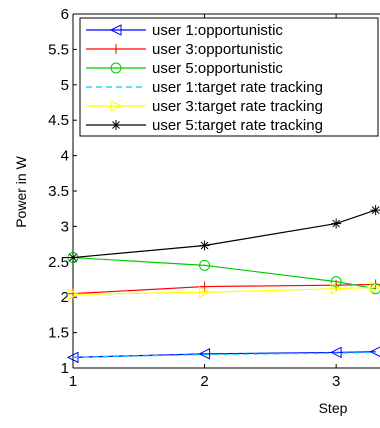 The image size is (380, 428). I want to click on legend-label: user 5:opportunistic, so click(217, 68).